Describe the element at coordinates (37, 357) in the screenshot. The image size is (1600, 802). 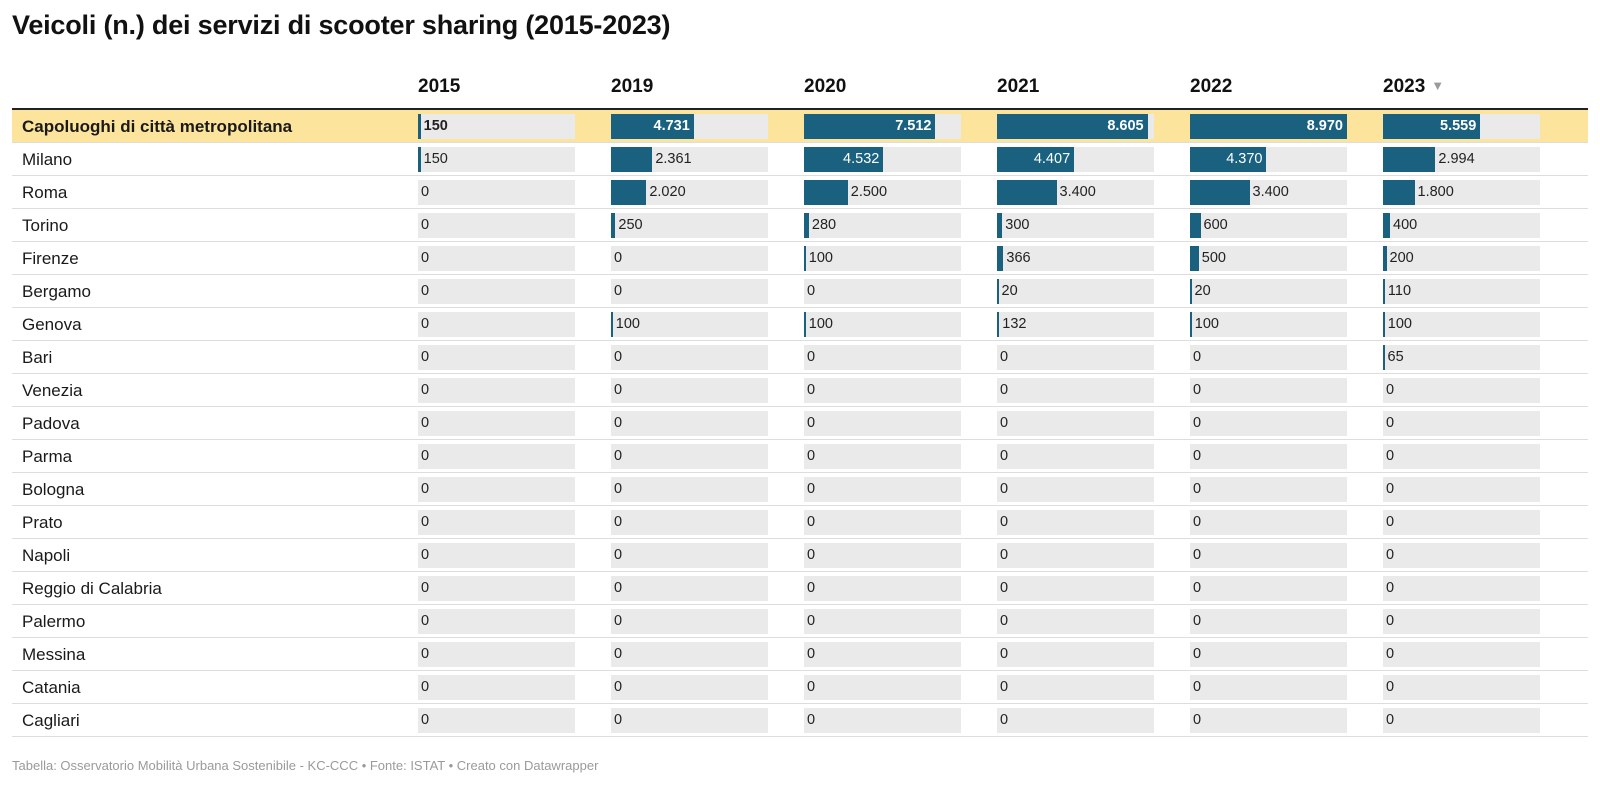
I see `row-label: Bari` at that location.